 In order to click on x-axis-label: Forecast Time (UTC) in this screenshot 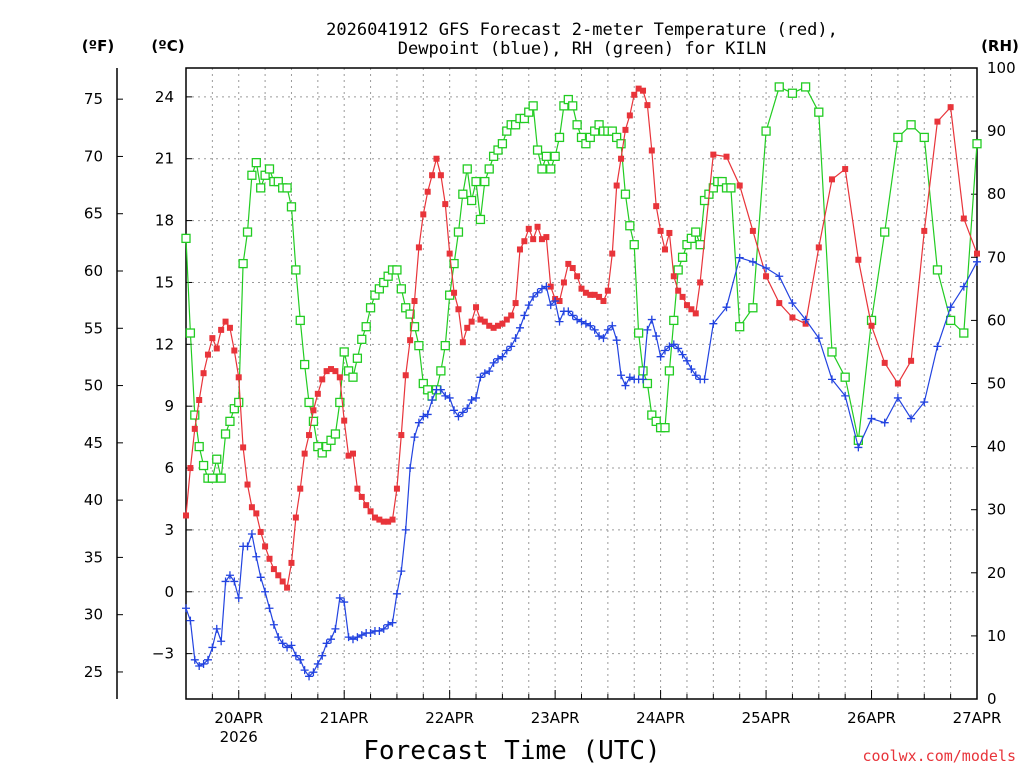, I will do `click(511, 751)`.